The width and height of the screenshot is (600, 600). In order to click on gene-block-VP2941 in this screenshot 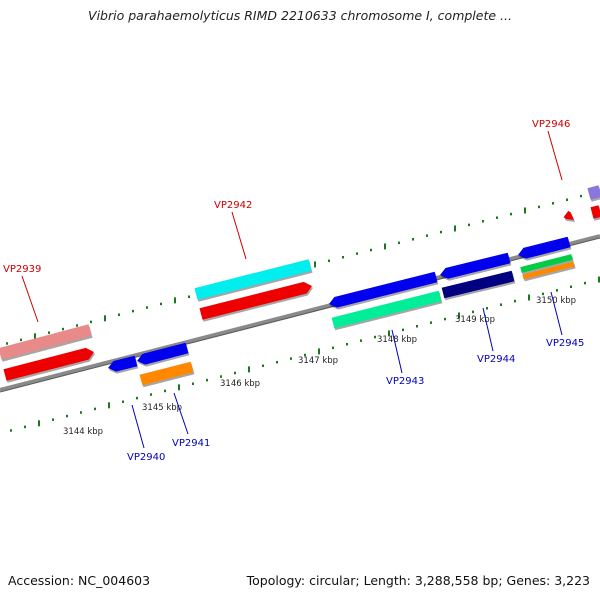, I will do `click(167, 374)`.